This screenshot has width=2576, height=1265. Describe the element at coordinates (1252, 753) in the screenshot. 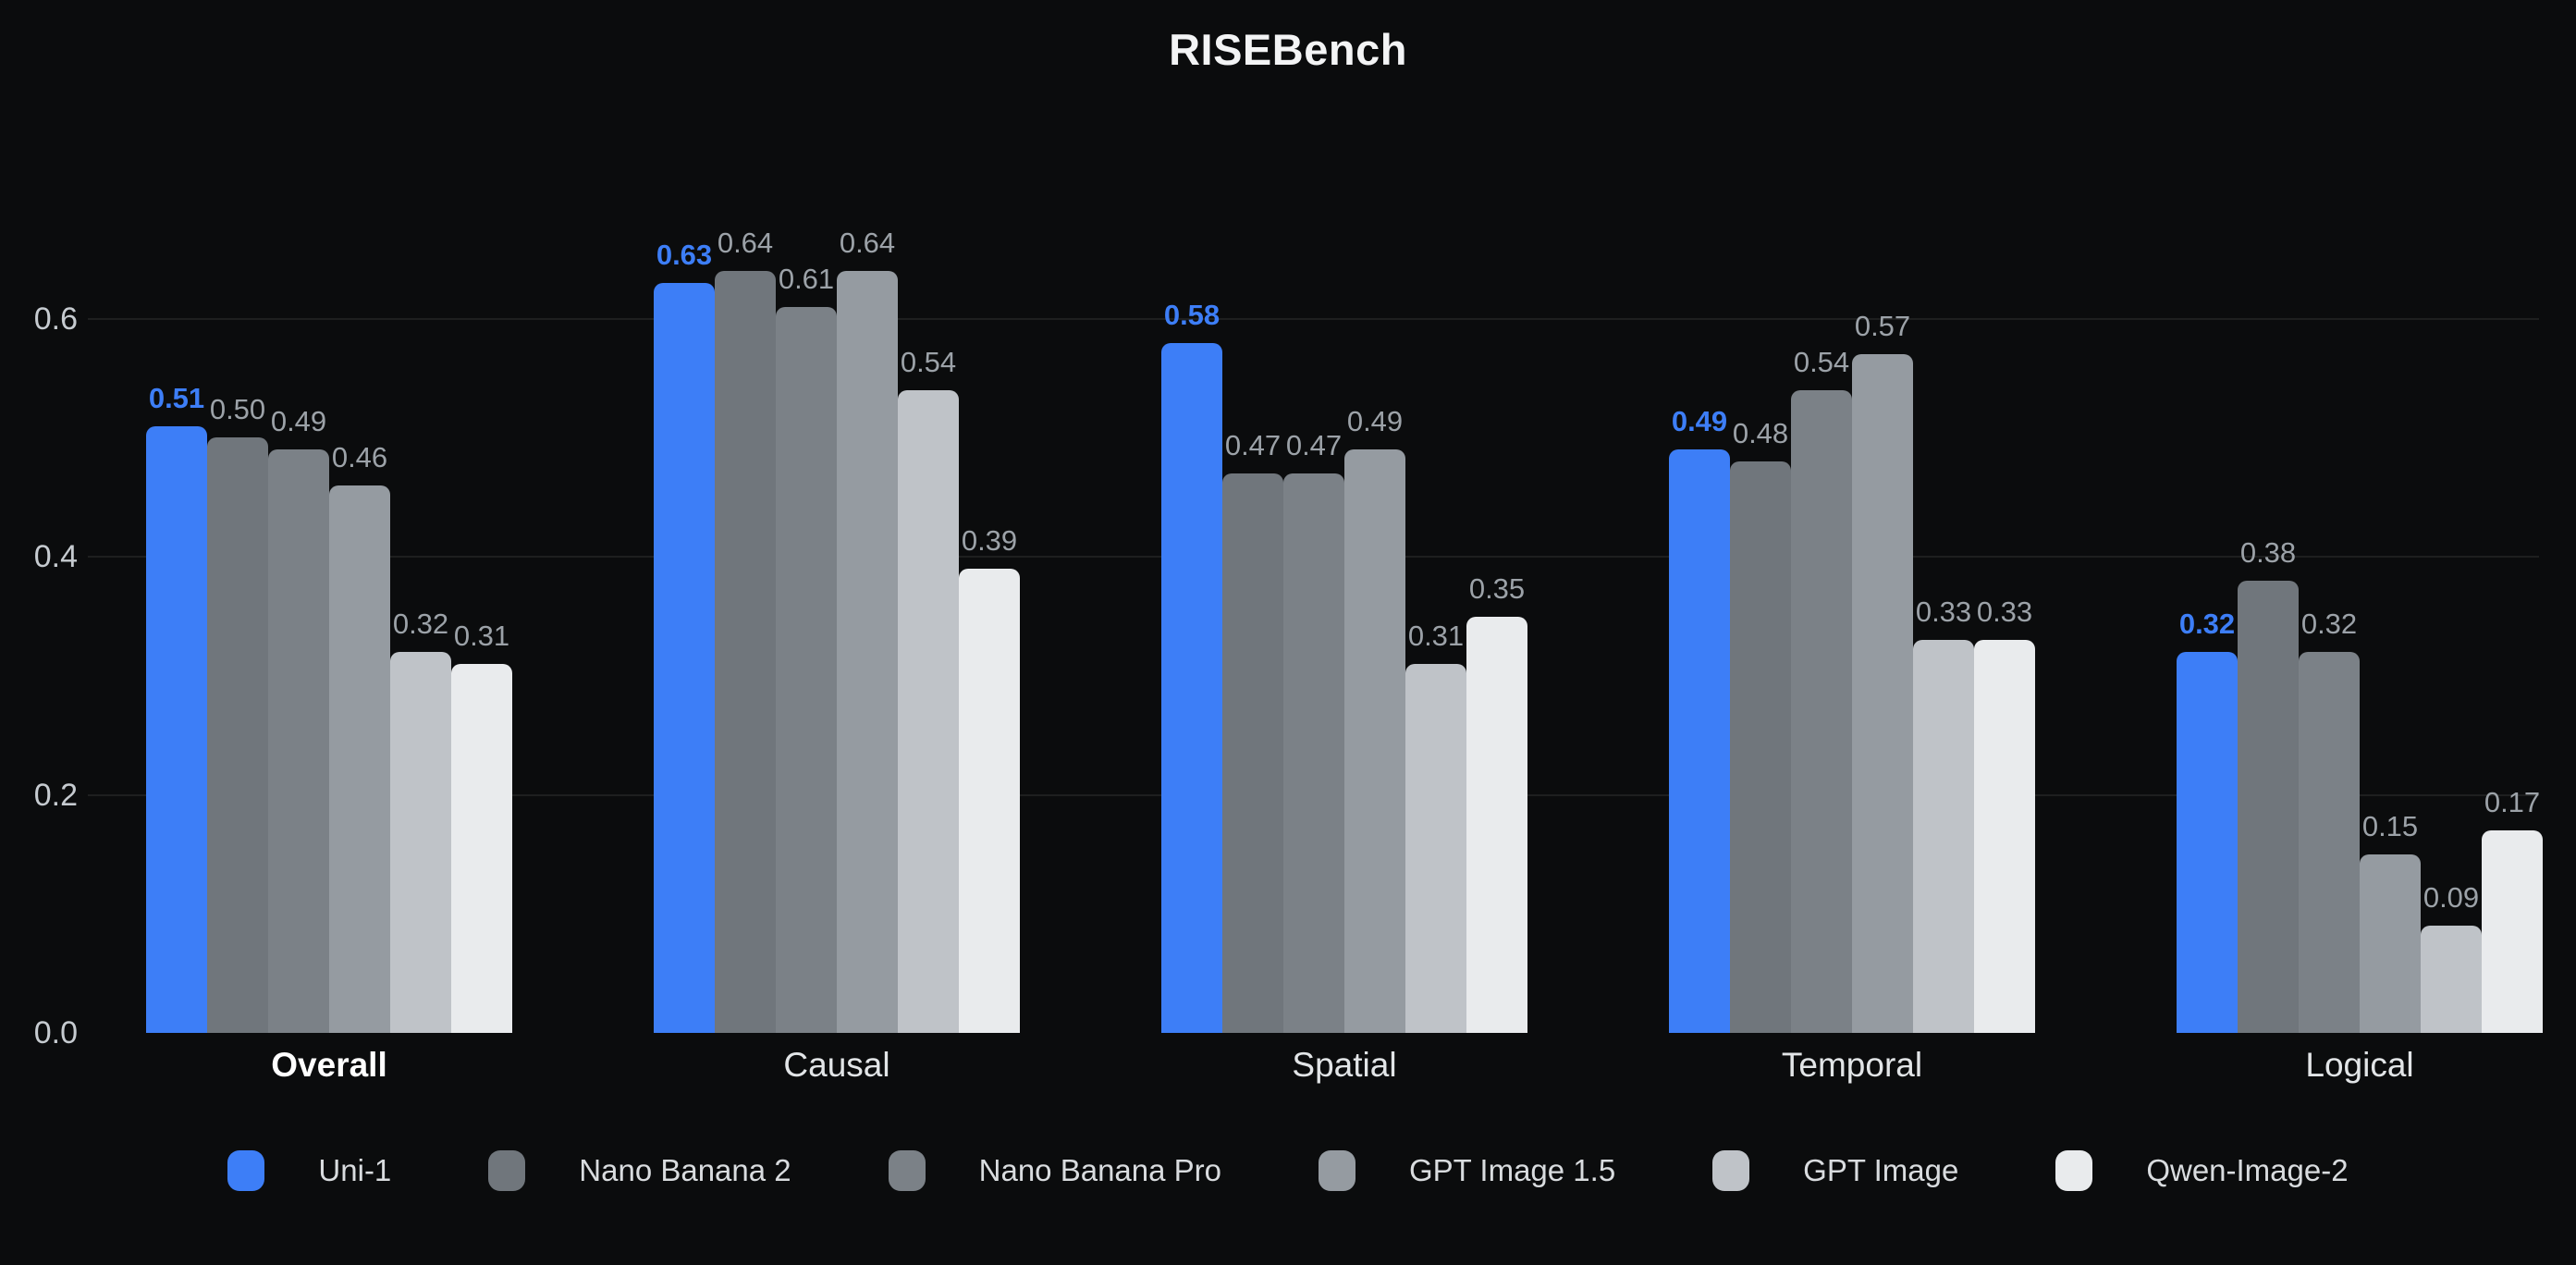

I see `bar-nano-banana-2-spatial` at that location.